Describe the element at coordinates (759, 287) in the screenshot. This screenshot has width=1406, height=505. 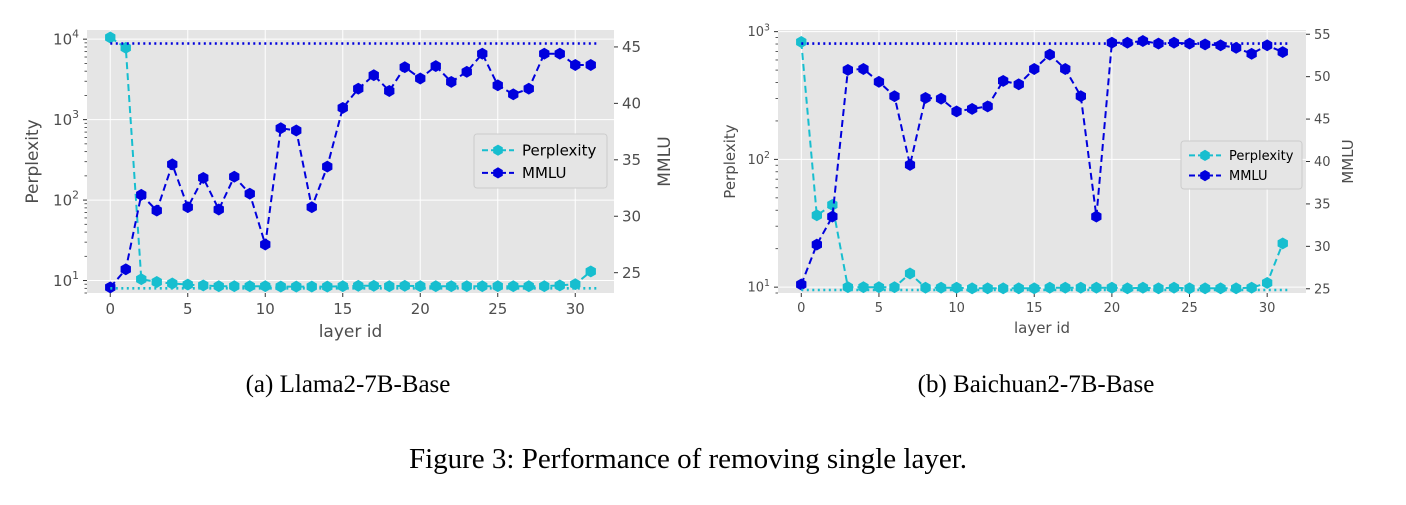
I see `y-tick-label-left: 10¹` at that location.